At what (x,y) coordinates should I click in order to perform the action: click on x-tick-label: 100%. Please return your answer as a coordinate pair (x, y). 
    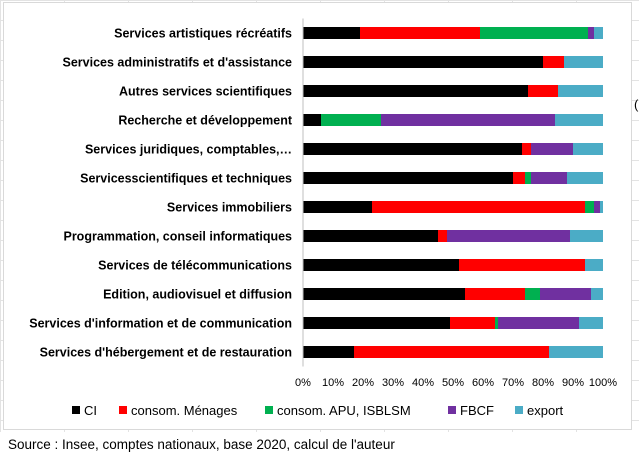
    Looking at the image, I should click on (603, 383).